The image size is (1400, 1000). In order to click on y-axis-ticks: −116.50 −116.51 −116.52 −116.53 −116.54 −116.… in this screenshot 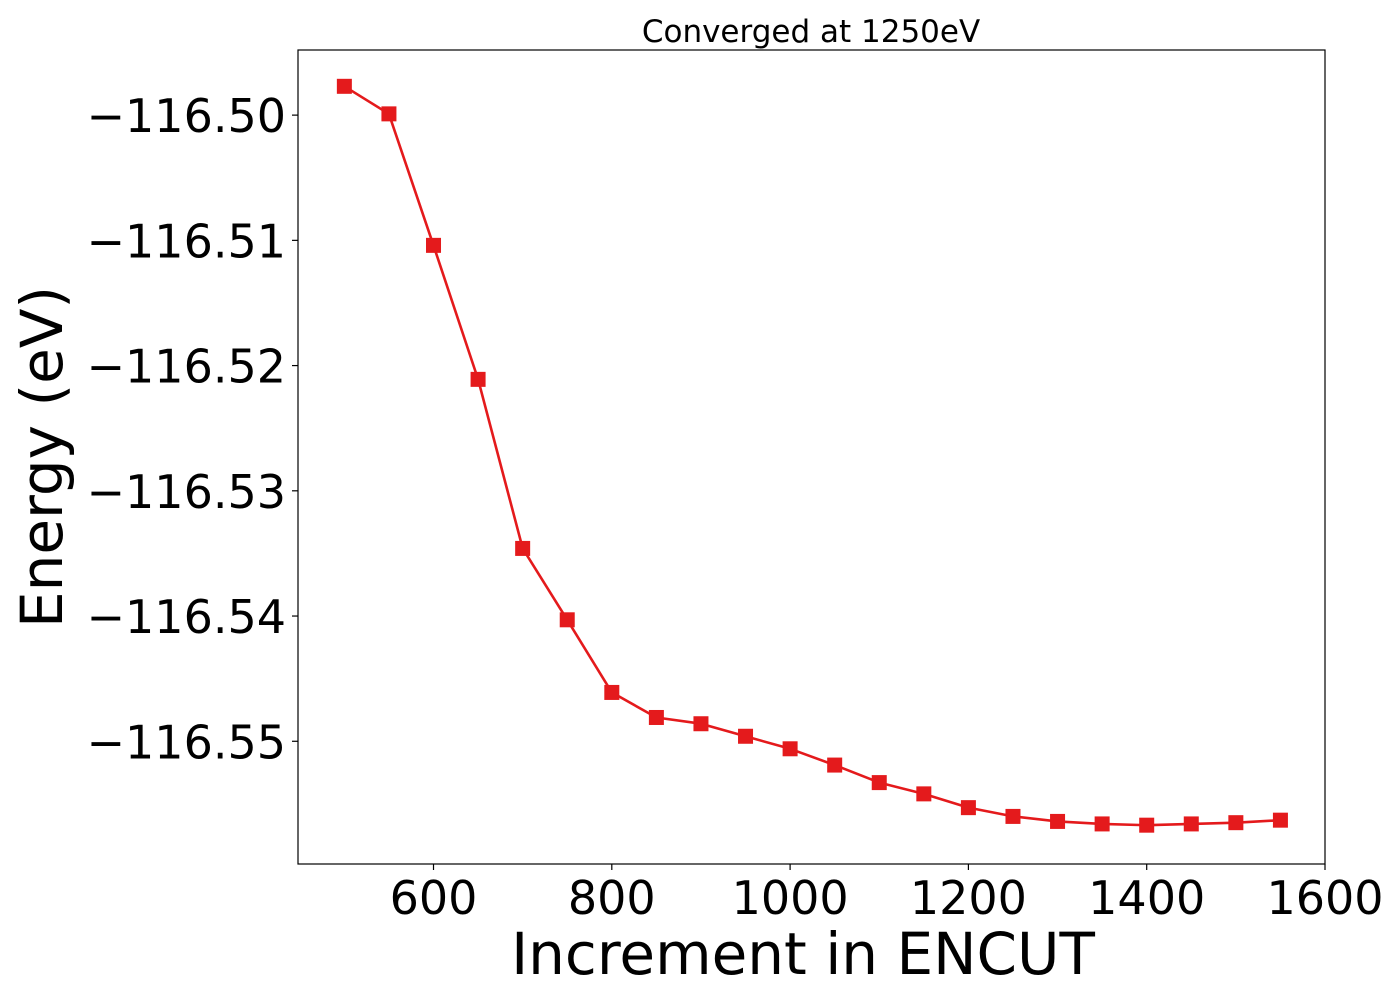, I will do `click(192, 429)`.